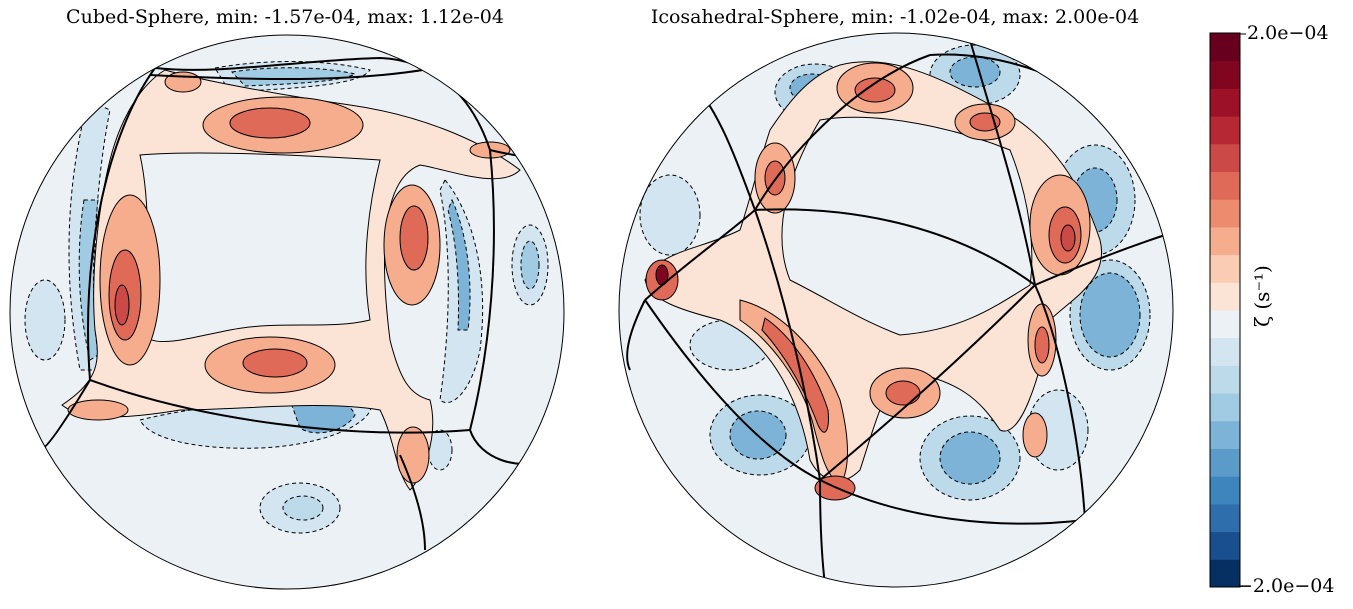 Image resolution: width=1353 pixels, height=609 pixels. Describe the element at coordinates (1286, 586) in the screenshot. I see `colorbar-min-label: −2.0e−04` at that location.